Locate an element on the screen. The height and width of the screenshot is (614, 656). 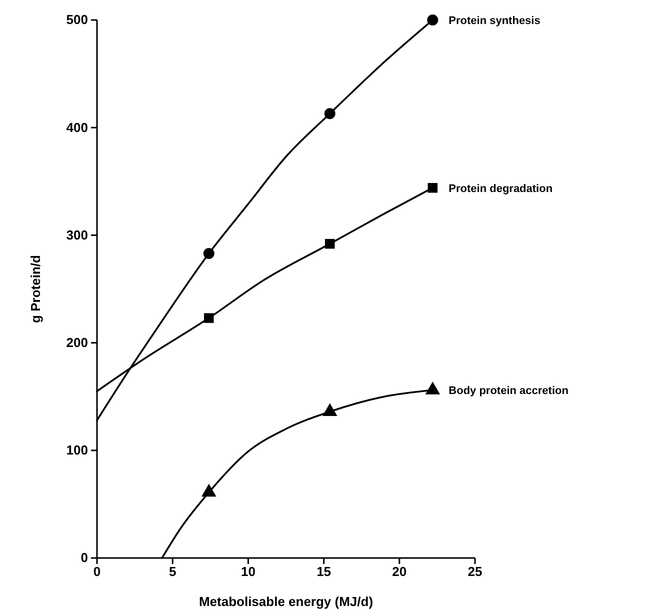
y-tick-label: 0 is located at coordinates (84, 558).